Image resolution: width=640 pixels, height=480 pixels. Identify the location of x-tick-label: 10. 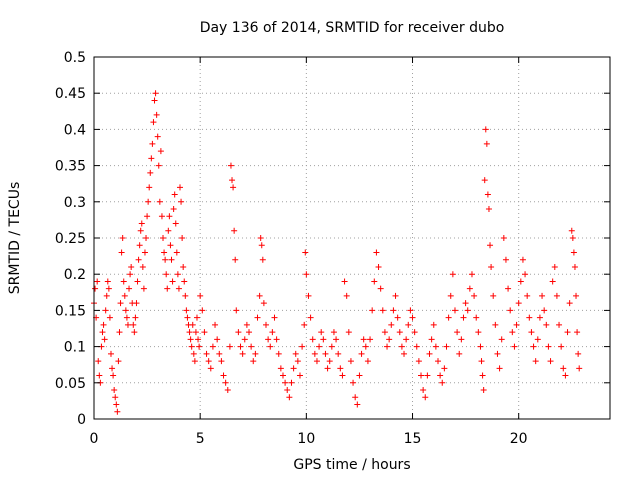
(306, 439).